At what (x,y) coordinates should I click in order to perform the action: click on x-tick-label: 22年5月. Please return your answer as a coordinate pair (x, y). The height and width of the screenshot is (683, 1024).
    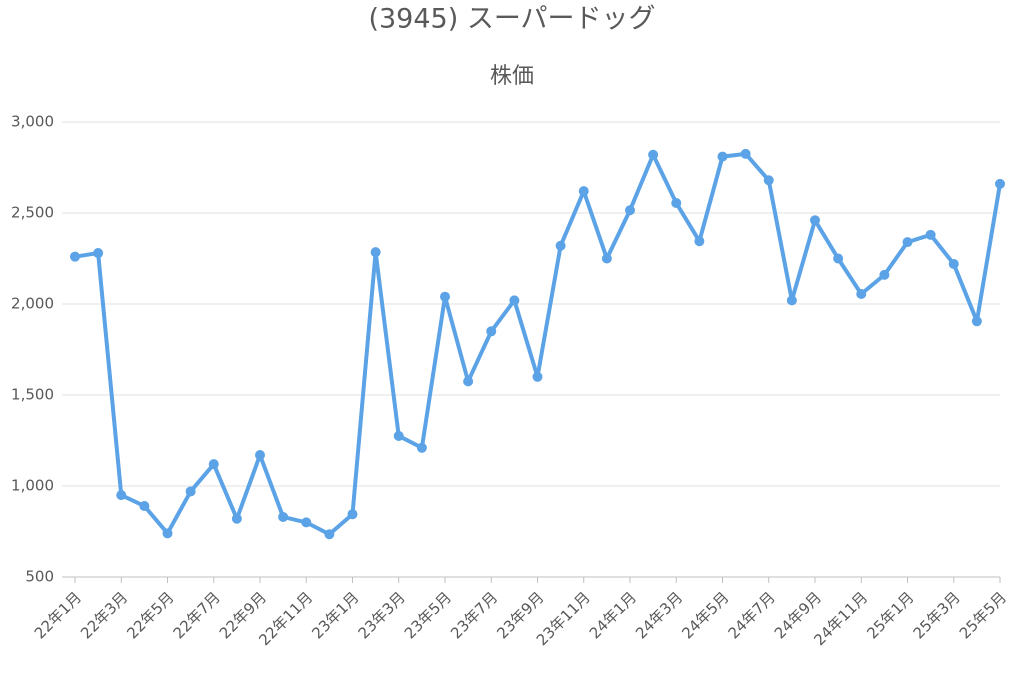
    Looking at the image, I should click on (150, 615).